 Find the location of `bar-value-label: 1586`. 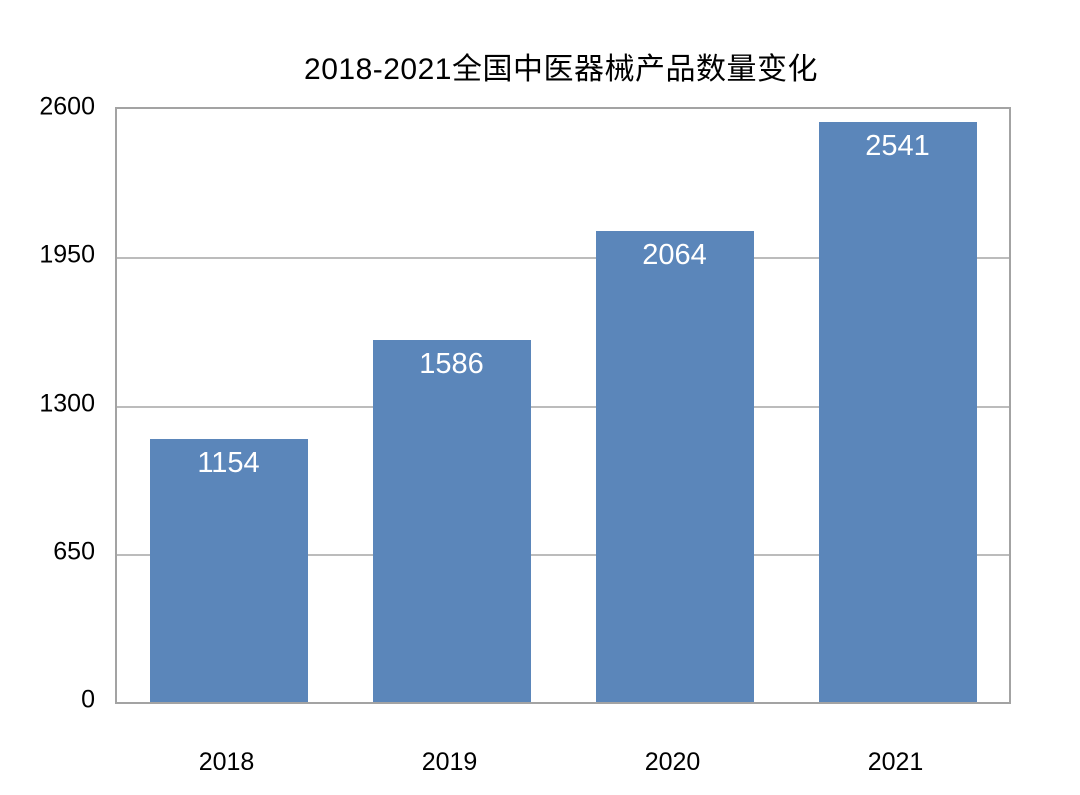

bar-value-label: 1586 is located at coordinates (451, 364).